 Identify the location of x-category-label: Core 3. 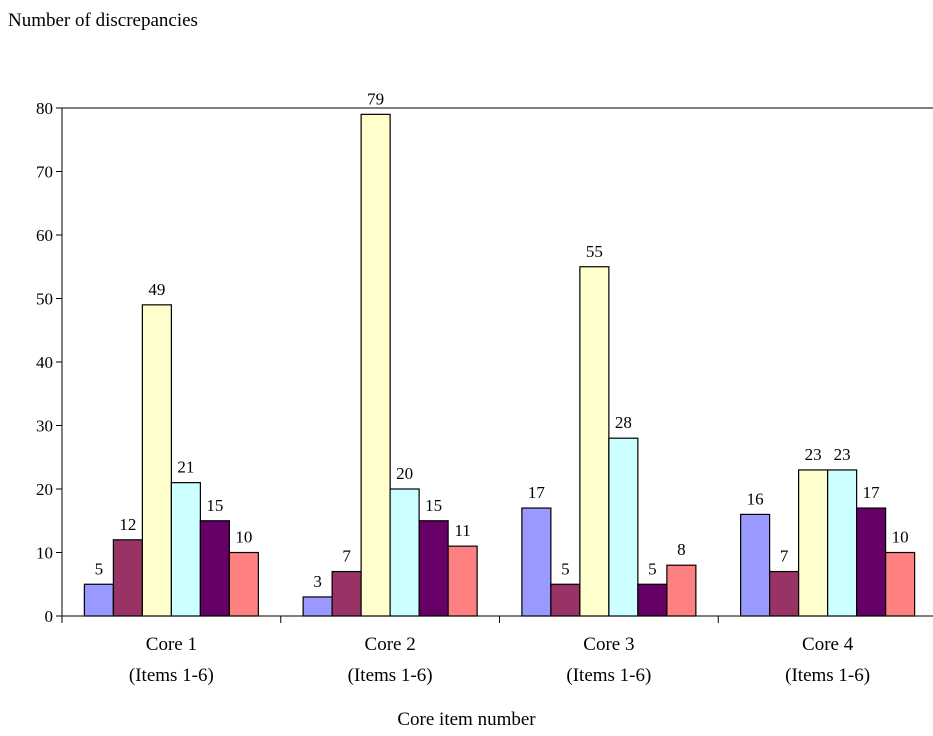
(608, 644).